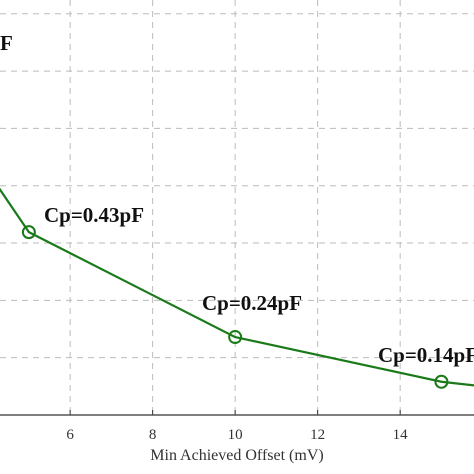  Describe the element at coordinates (317, 435) in the screenshot. I see `x-tick-label: 12` at that location.